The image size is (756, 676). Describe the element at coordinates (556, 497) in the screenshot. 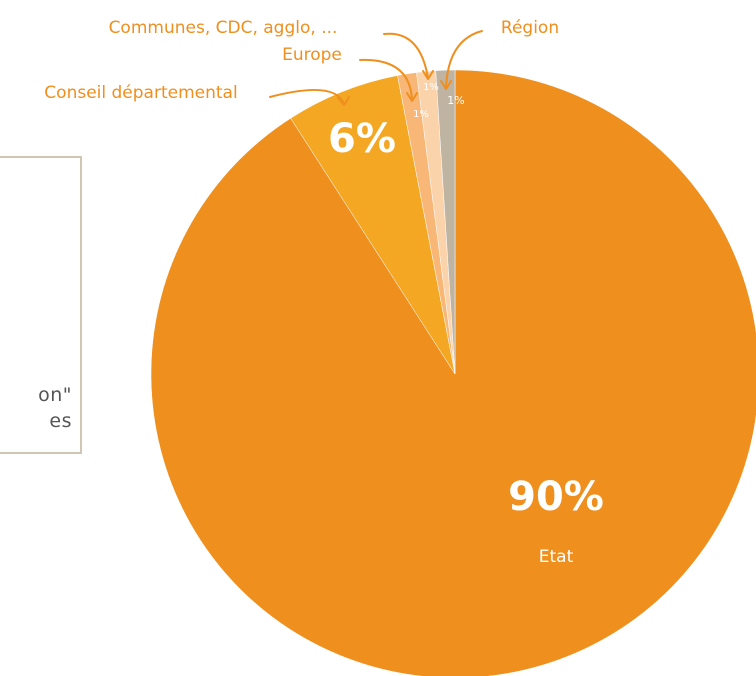

I see `data-label-etat: 90%` at that location.